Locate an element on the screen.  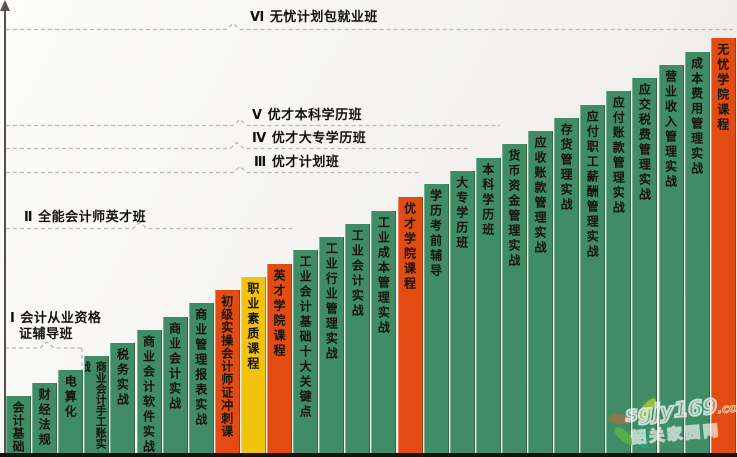
course-bar: 英才学院课程 is located at coordinates (279, 360).